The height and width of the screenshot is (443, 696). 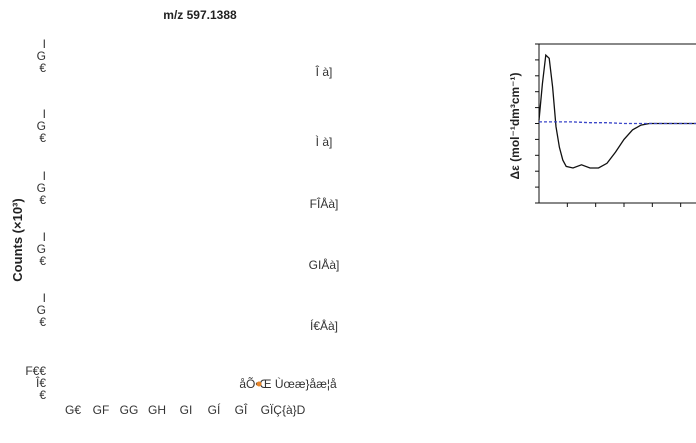 I want to click on left-panel-y-axis-label: Counts (×10³), so click(x=17, y=239).